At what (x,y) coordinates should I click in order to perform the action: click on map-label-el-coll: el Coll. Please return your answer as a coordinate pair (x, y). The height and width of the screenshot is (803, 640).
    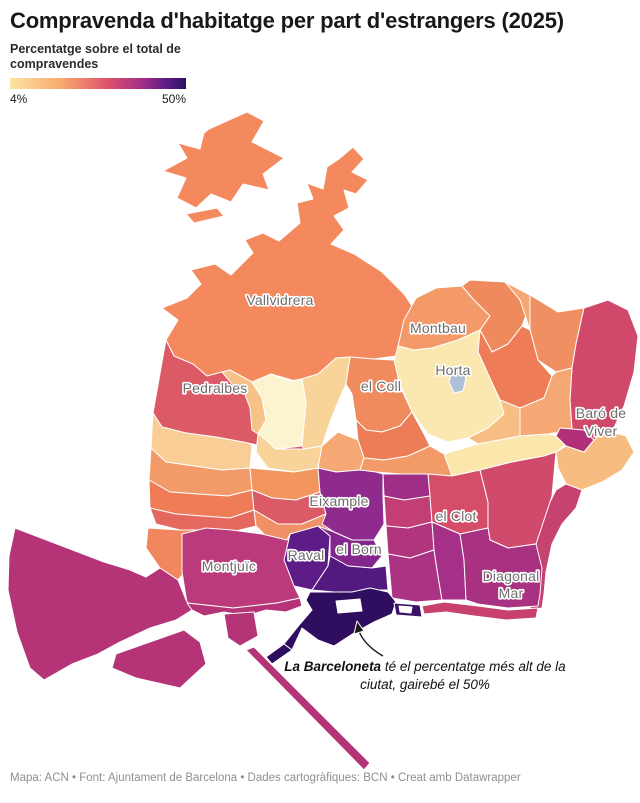
    Looking at the image, I should click on (381, 386).